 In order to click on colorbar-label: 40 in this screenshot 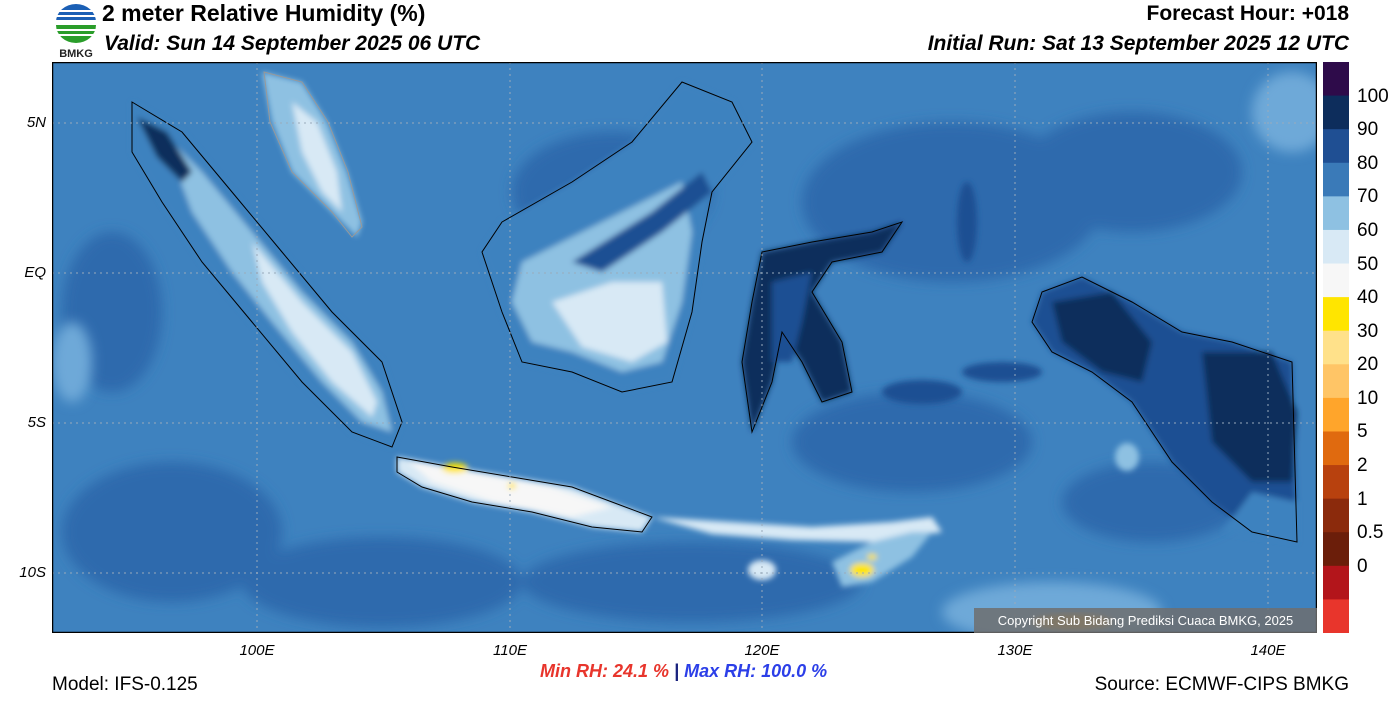, I will do `click(1368, 298)`.